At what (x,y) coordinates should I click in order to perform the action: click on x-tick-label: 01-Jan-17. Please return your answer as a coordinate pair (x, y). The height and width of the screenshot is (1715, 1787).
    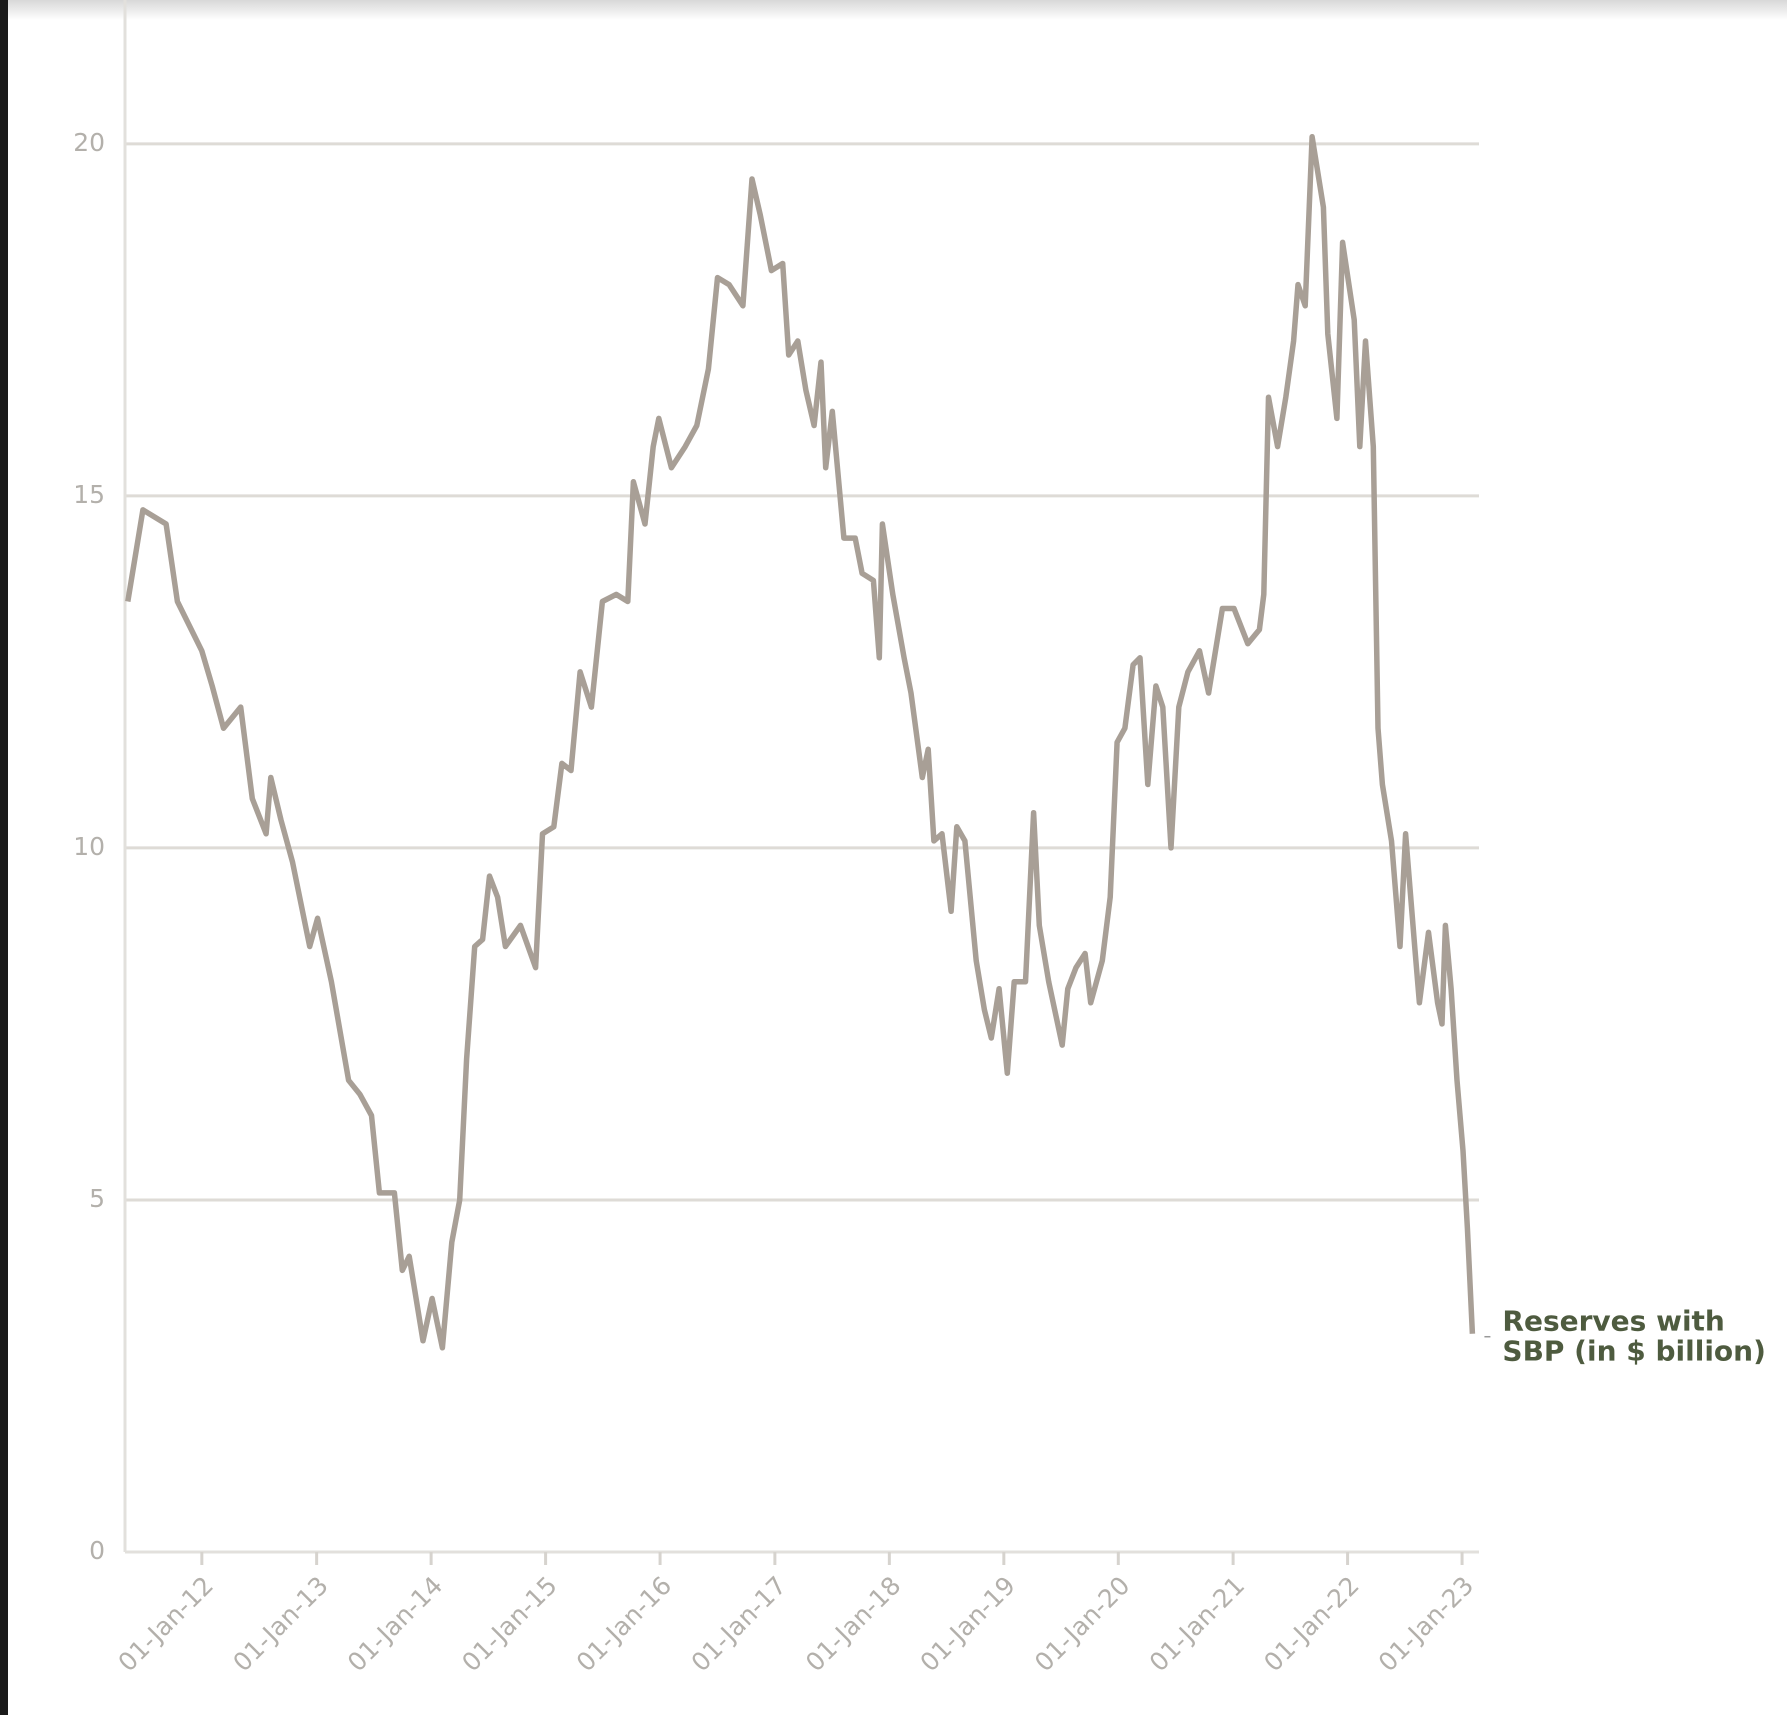
    Looking at the image, I should click on (739, 1624).